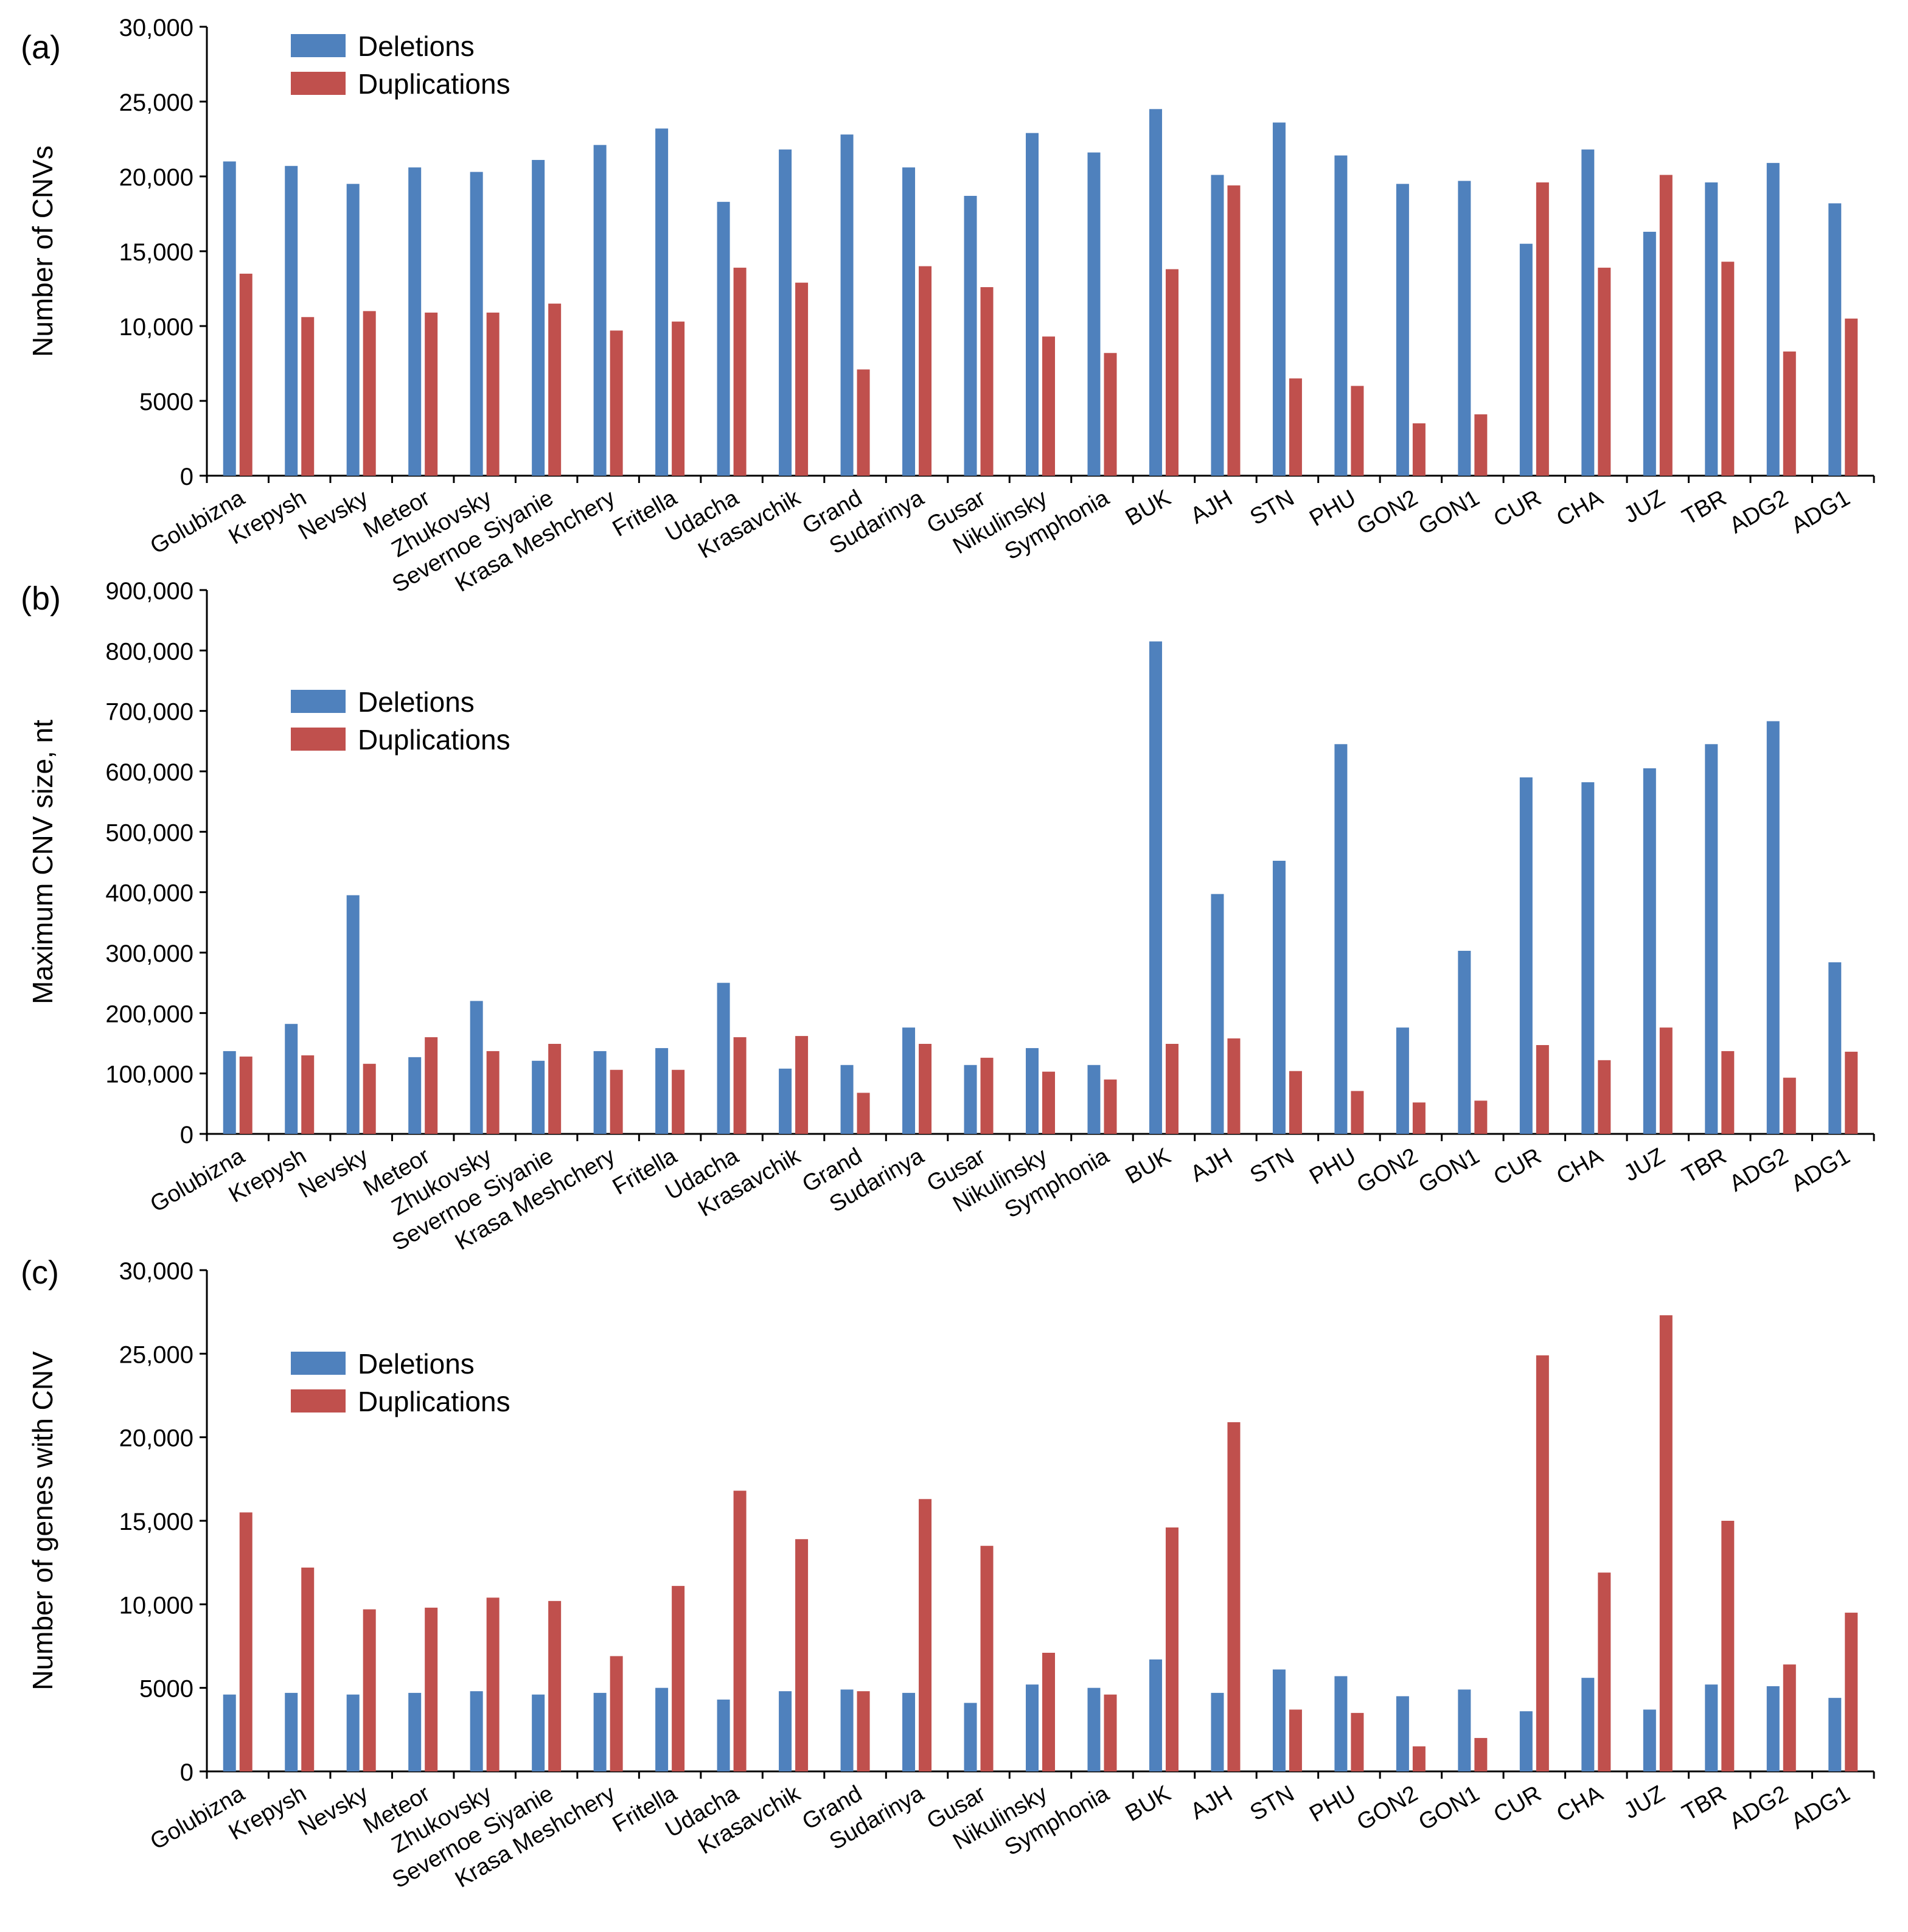 The height and width of the screenshot is (1932, 1908). I want to click on bar-deletions-severnoe-siyanie, so click(538, 317).